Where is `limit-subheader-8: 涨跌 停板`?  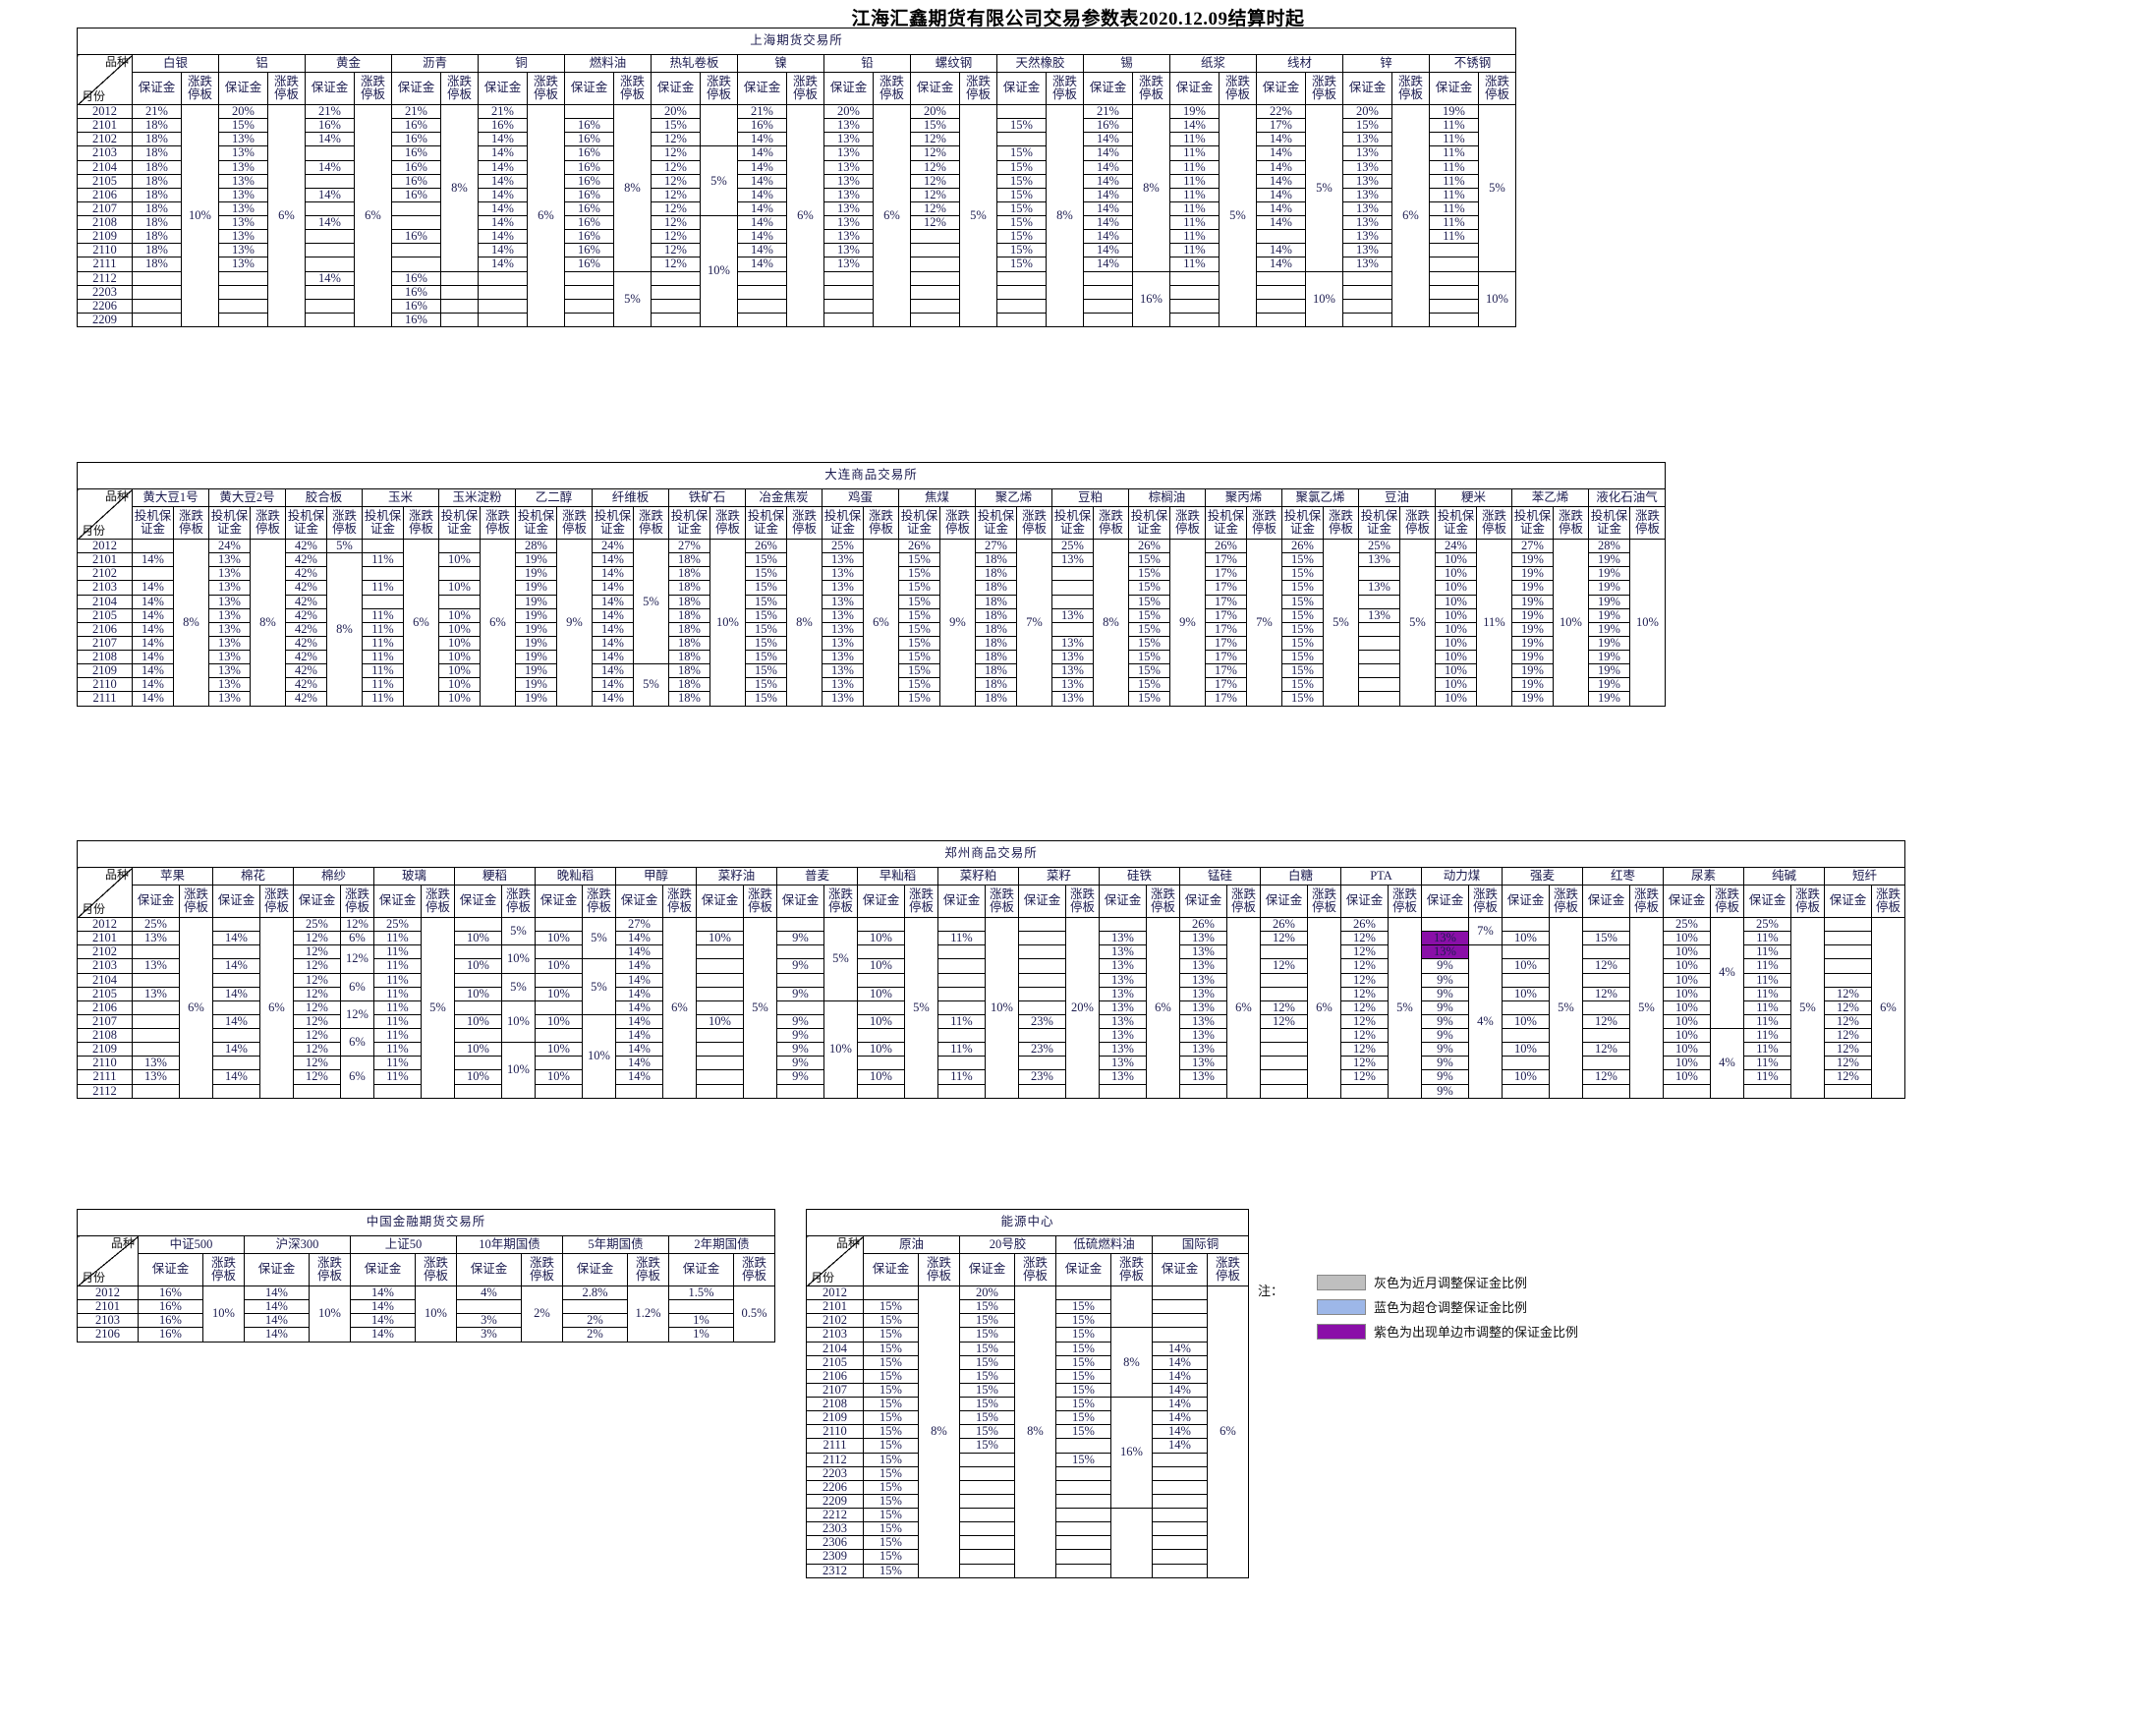
limit-subheader-8: 涨跌 停板 is located at coordinates (892, 88).